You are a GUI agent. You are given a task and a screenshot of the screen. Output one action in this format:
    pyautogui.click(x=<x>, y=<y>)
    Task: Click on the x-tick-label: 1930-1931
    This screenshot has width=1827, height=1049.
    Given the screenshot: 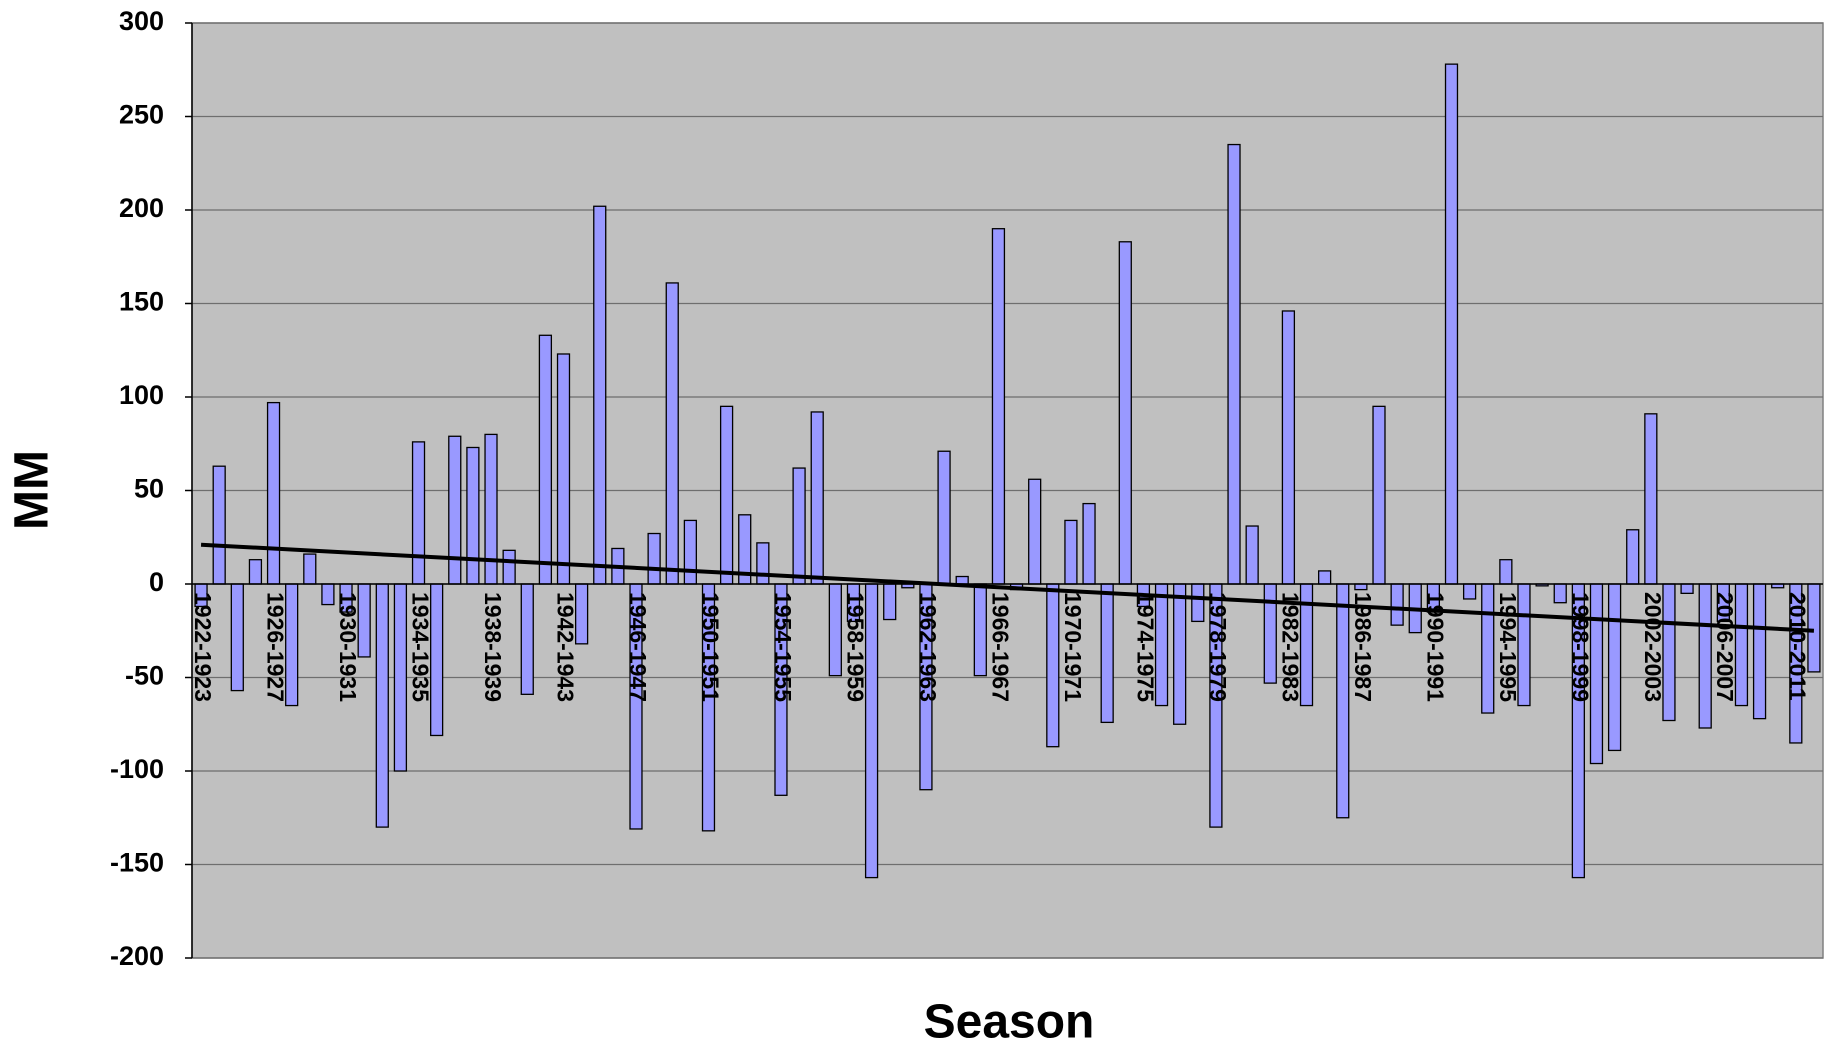 What is the action you would take?
    pyautogui.click(x=348, y=647)
    